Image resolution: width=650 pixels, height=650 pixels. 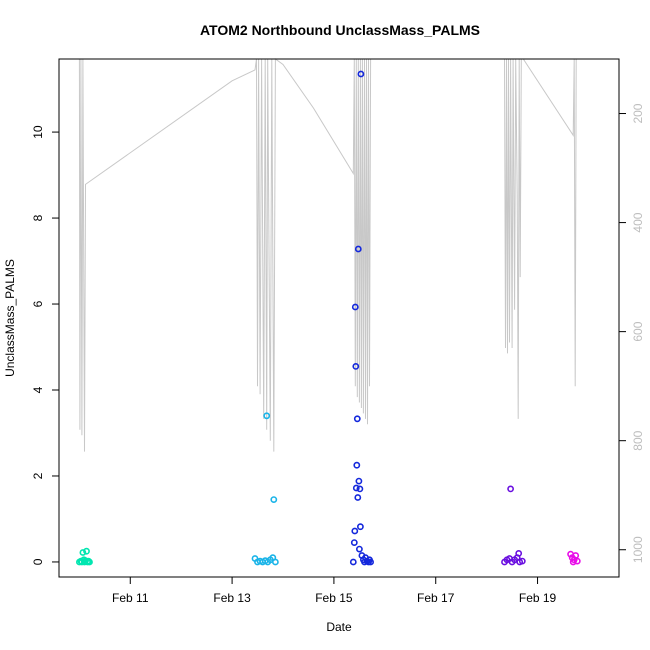 I want to click on x-tick-label: Feb 15, so click(x=334, y=598).